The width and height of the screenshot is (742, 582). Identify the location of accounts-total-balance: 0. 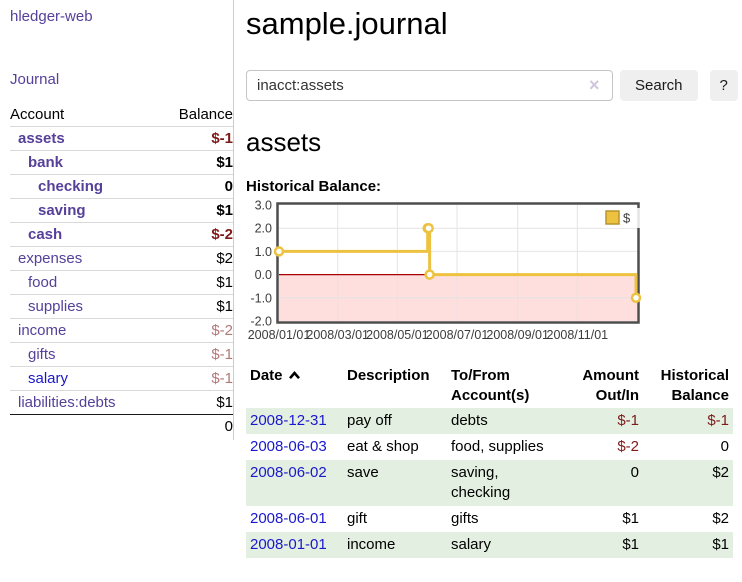
(195, 426).